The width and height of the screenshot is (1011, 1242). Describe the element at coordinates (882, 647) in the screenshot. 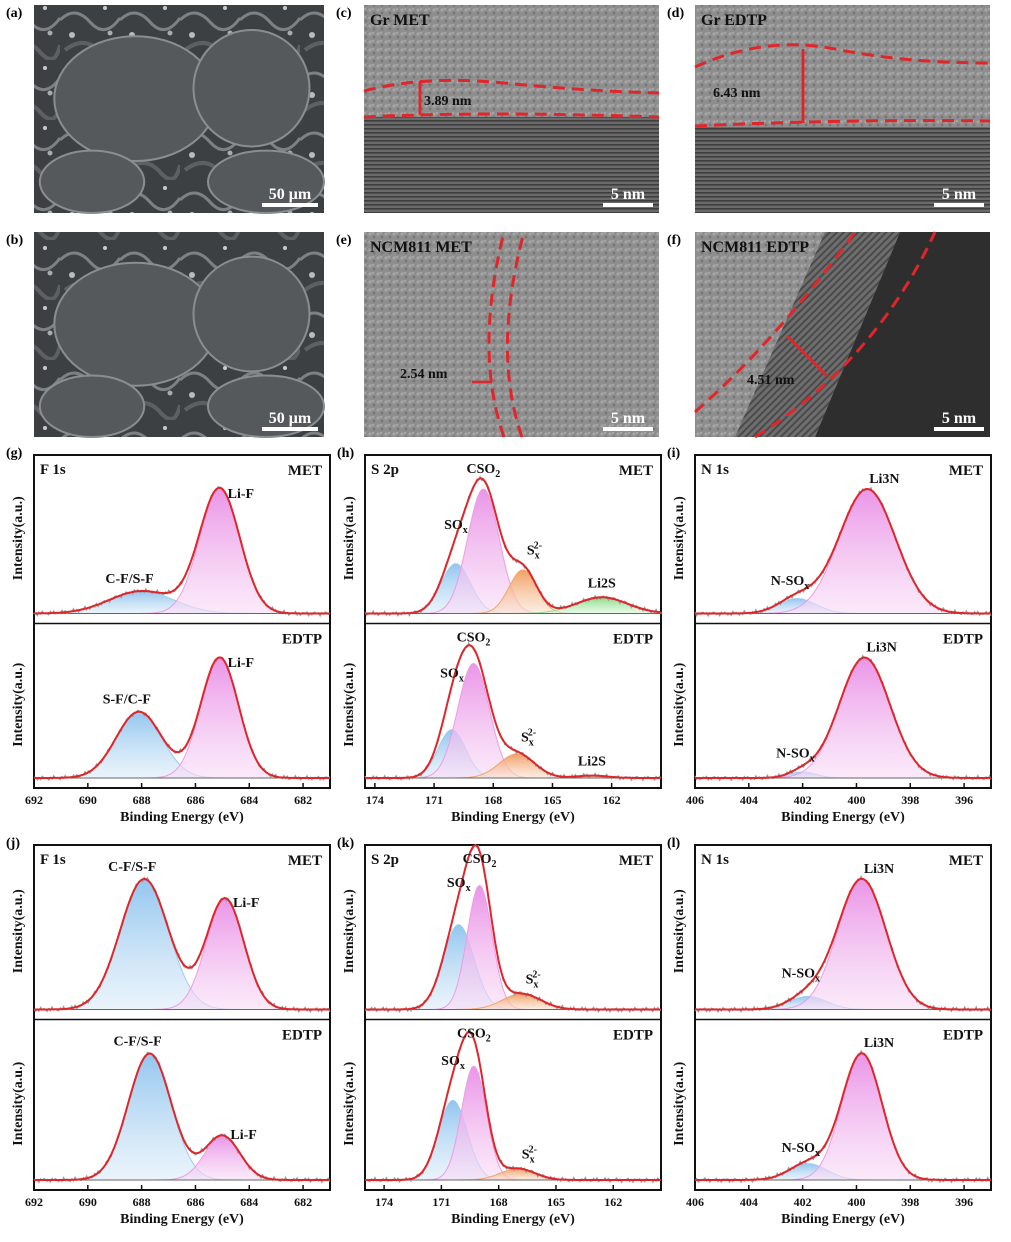

I see `peak-label: Li3N` at that location.